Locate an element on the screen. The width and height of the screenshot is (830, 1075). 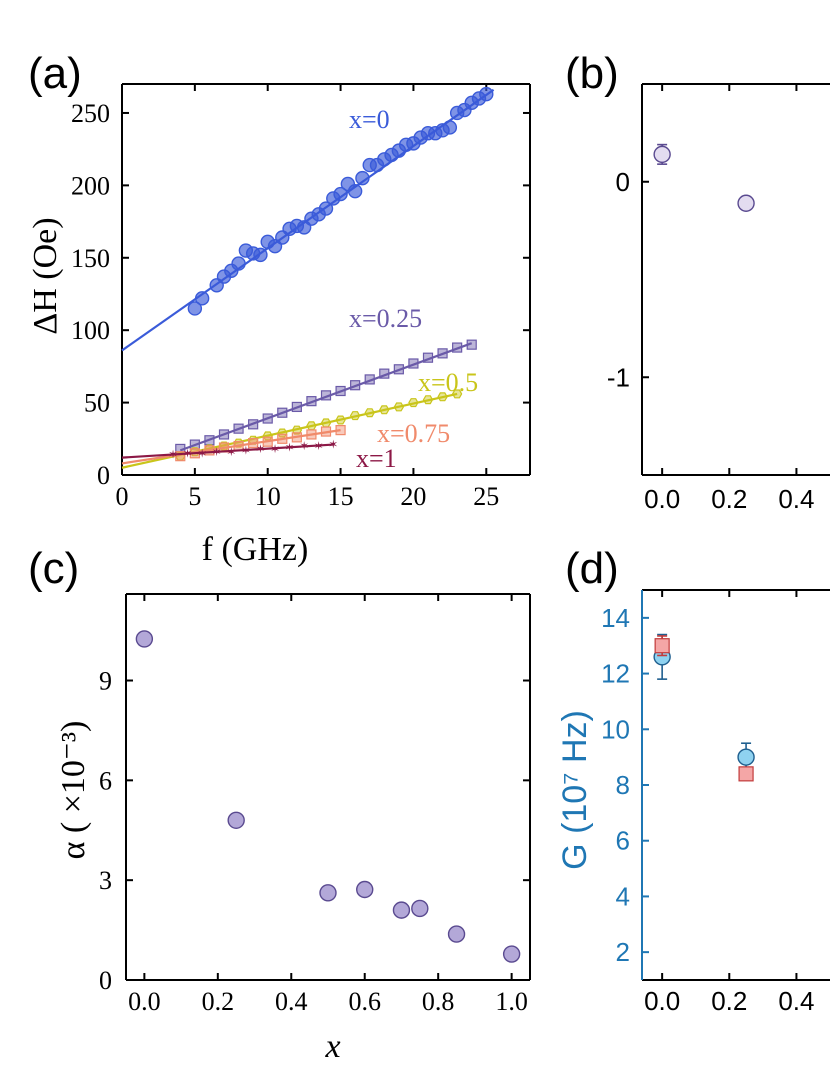
panel-a-xtick-label: 15 is located at coordinates (341, 496).